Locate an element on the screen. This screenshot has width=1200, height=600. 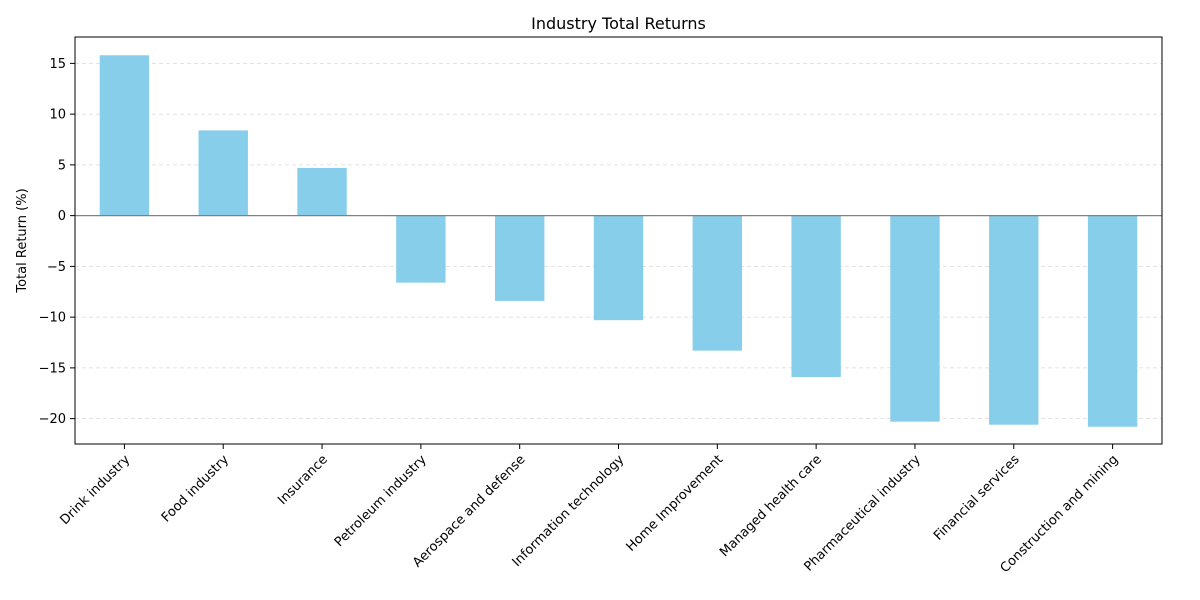
x-tick-label: Construction and mining is located at coordinates (1060, 514).